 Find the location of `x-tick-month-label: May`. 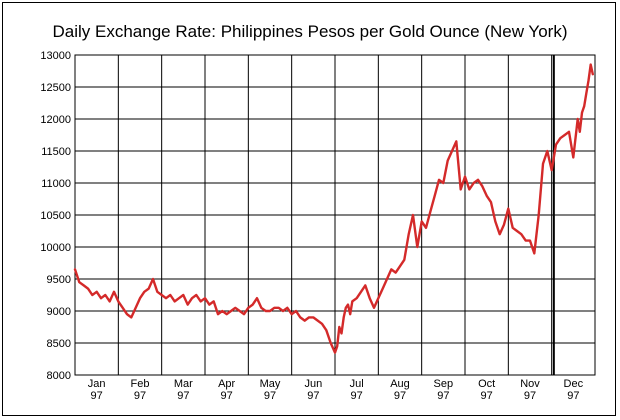

x-tick-month-label: May is located at coordinates (270, 384).